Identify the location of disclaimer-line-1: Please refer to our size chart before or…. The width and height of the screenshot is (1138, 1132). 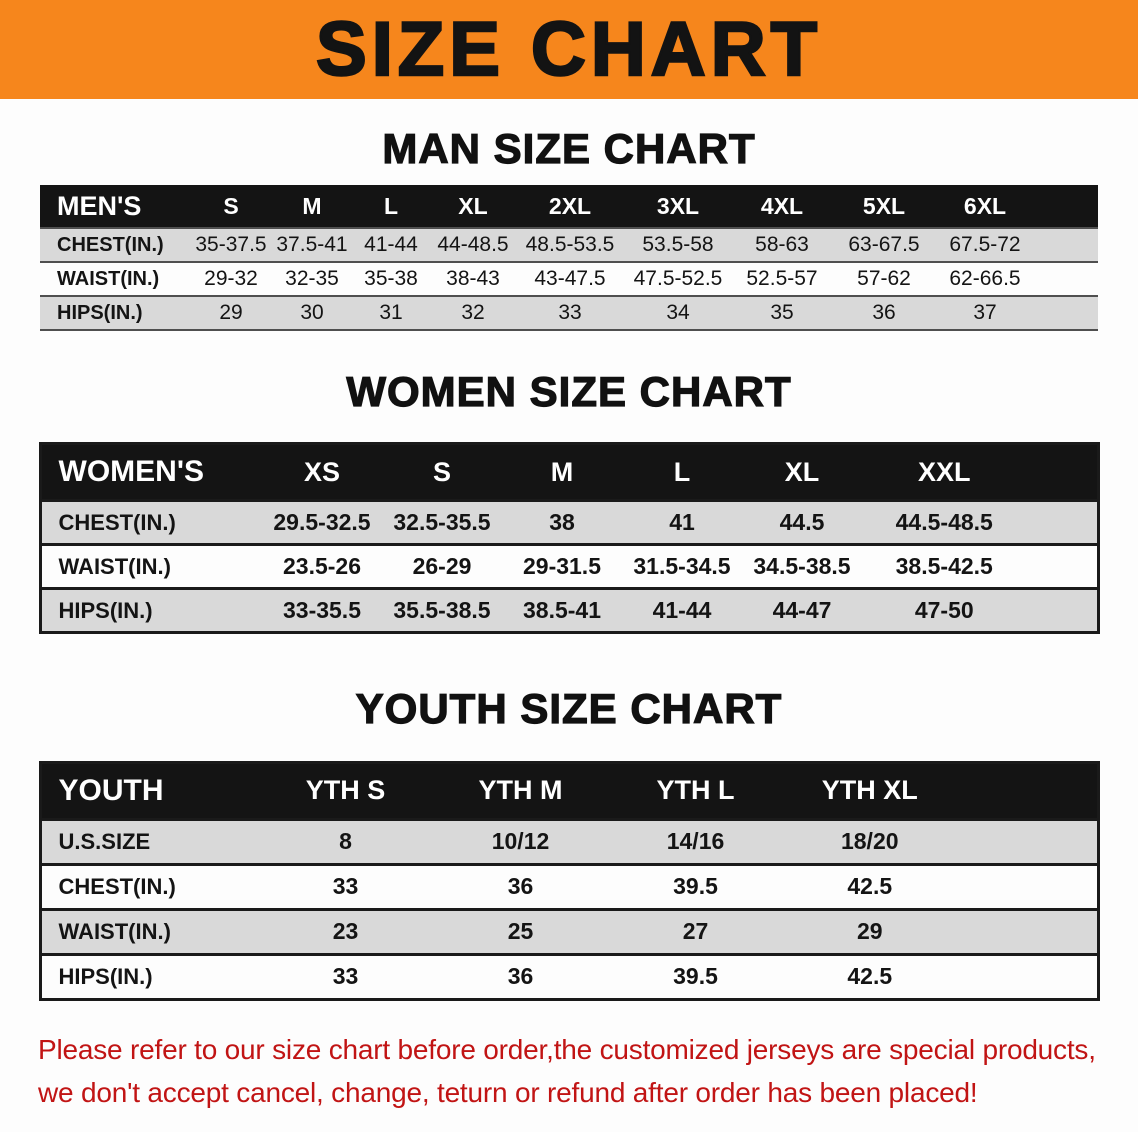
(567, 1049).